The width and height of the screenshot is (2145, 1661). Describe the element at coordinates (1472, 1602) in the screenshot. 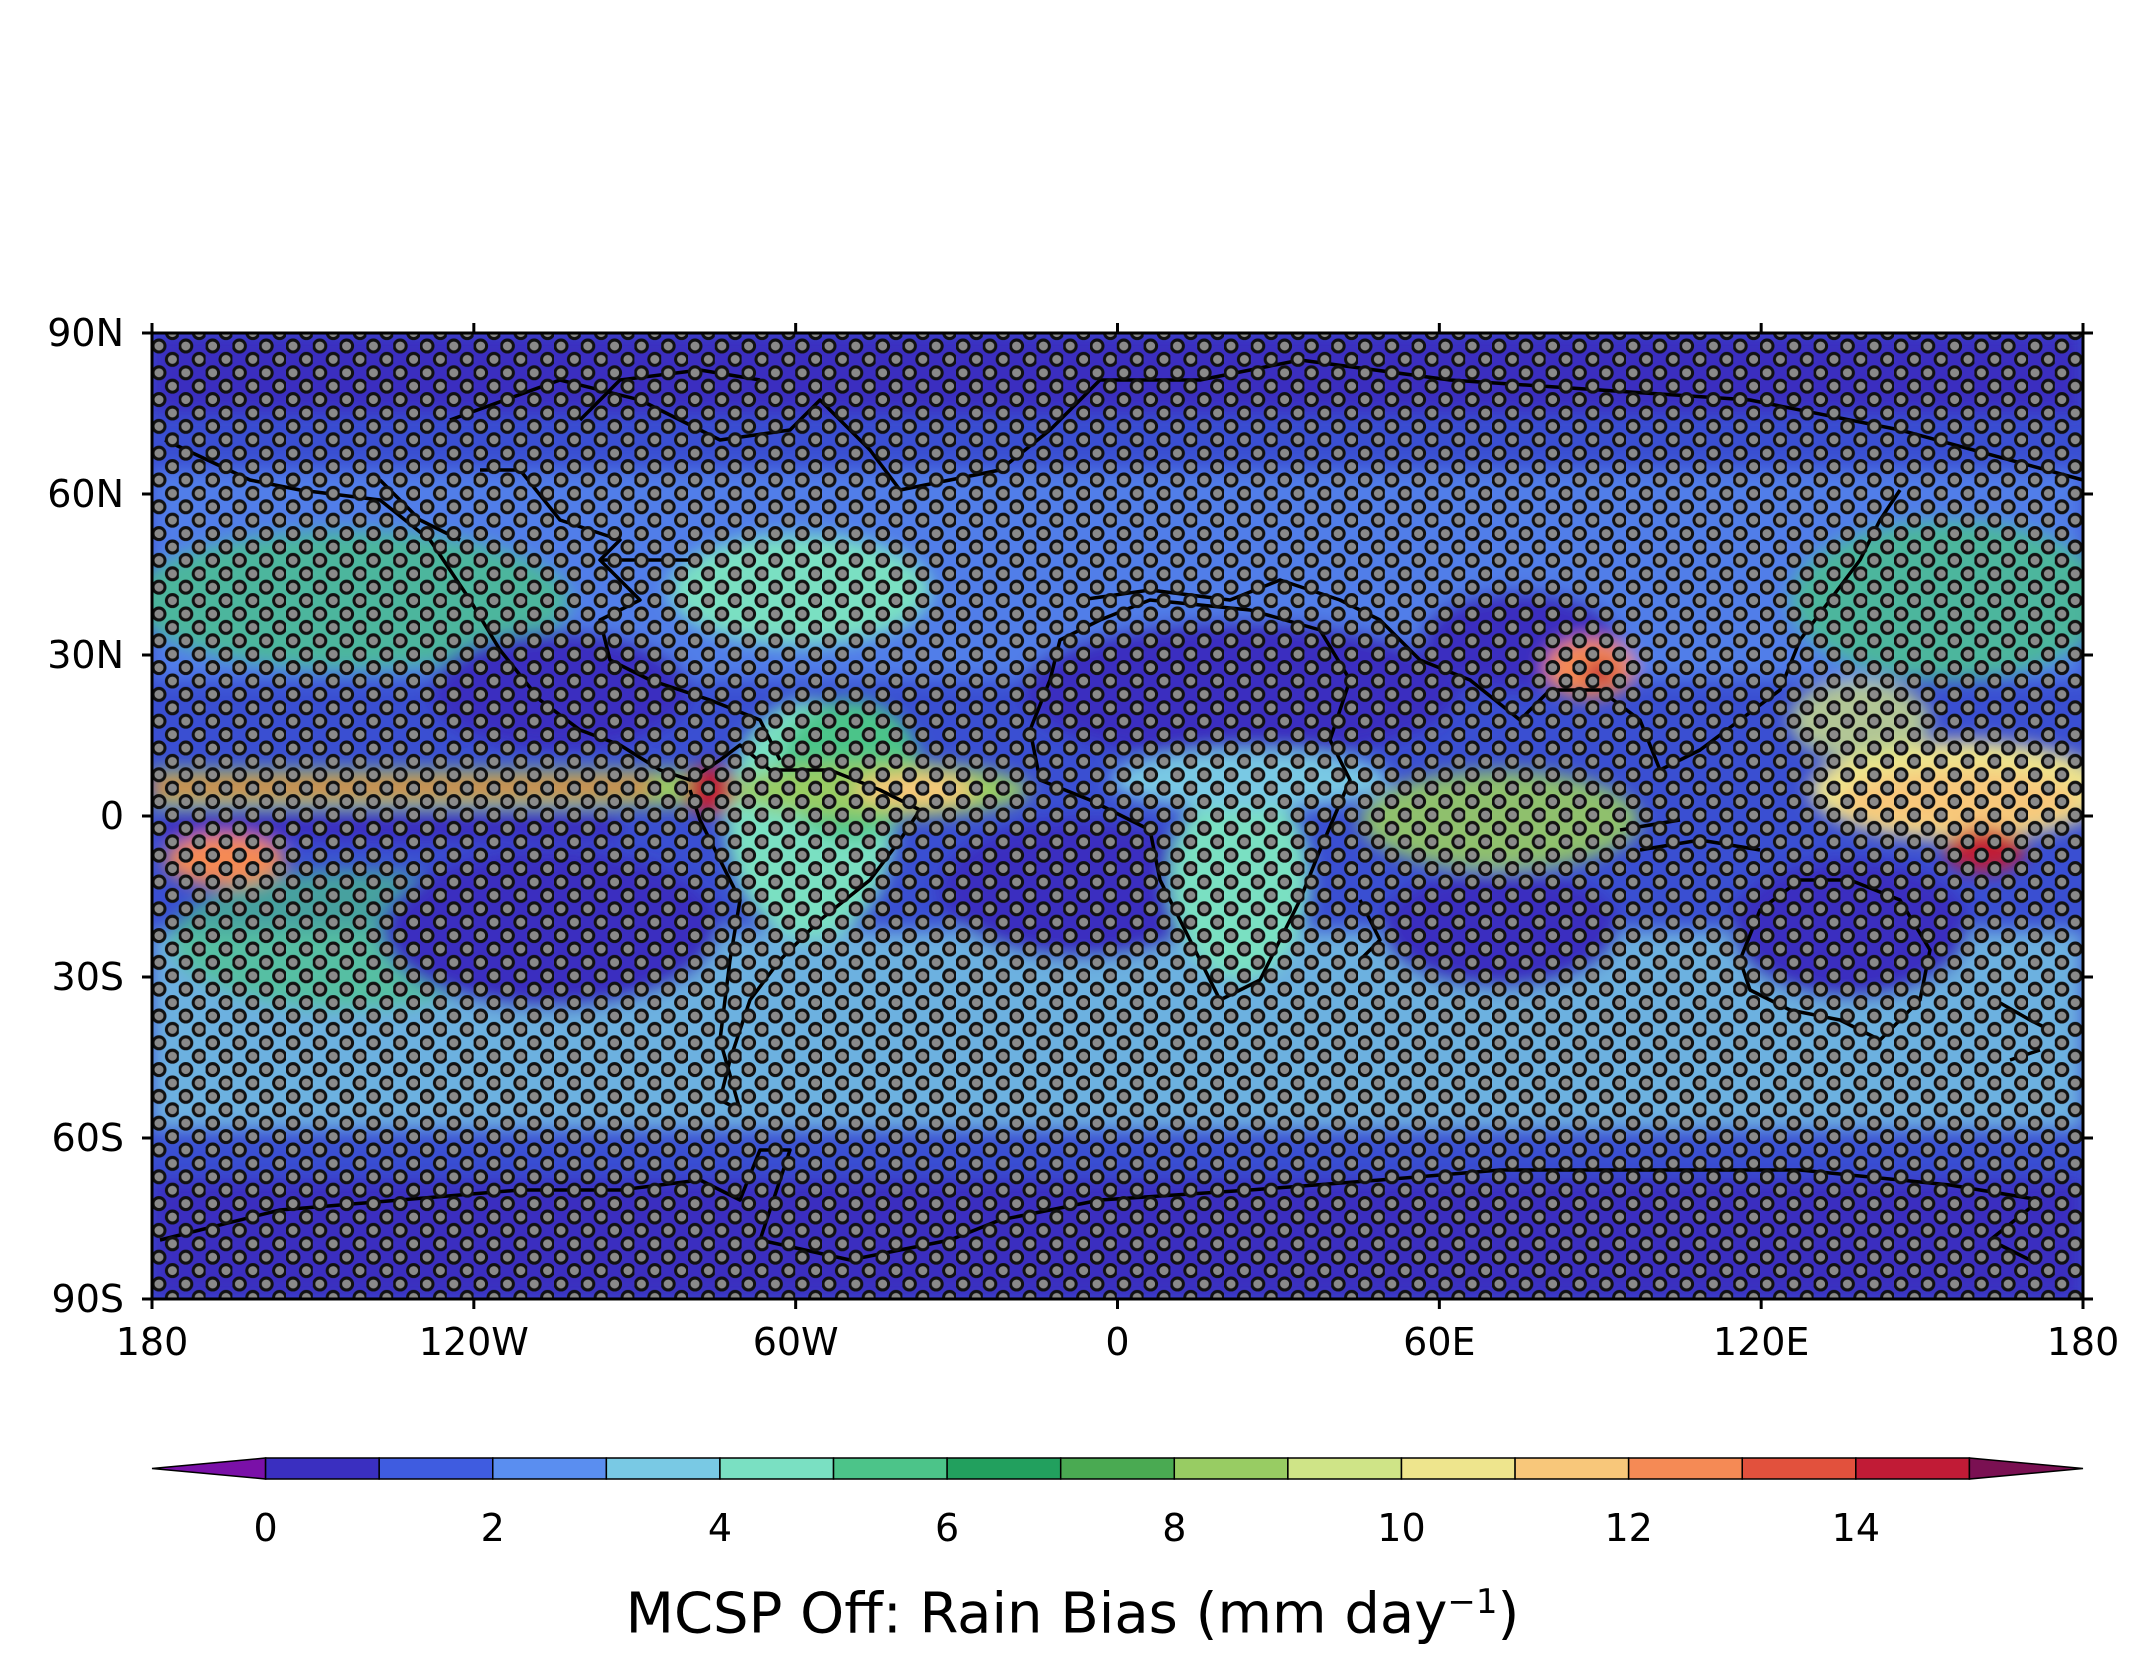

I see `colorbar-title-exponent: −1` at that location.